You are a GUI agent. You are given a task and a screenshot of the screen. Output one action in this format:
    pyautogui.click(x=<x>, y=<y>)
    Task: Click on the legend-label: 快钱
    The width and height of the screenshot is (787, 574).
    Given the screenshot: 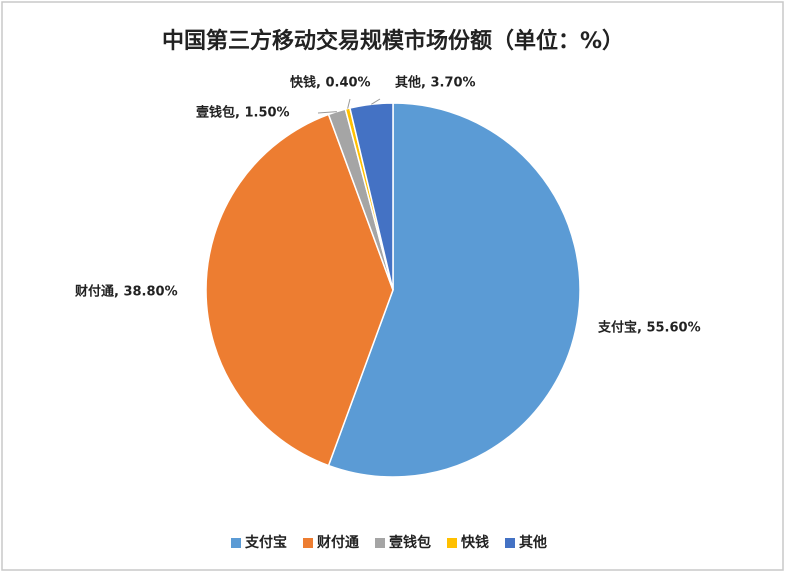 What is the action you would take?
    pyautogui.click(x=475, y=542)
    